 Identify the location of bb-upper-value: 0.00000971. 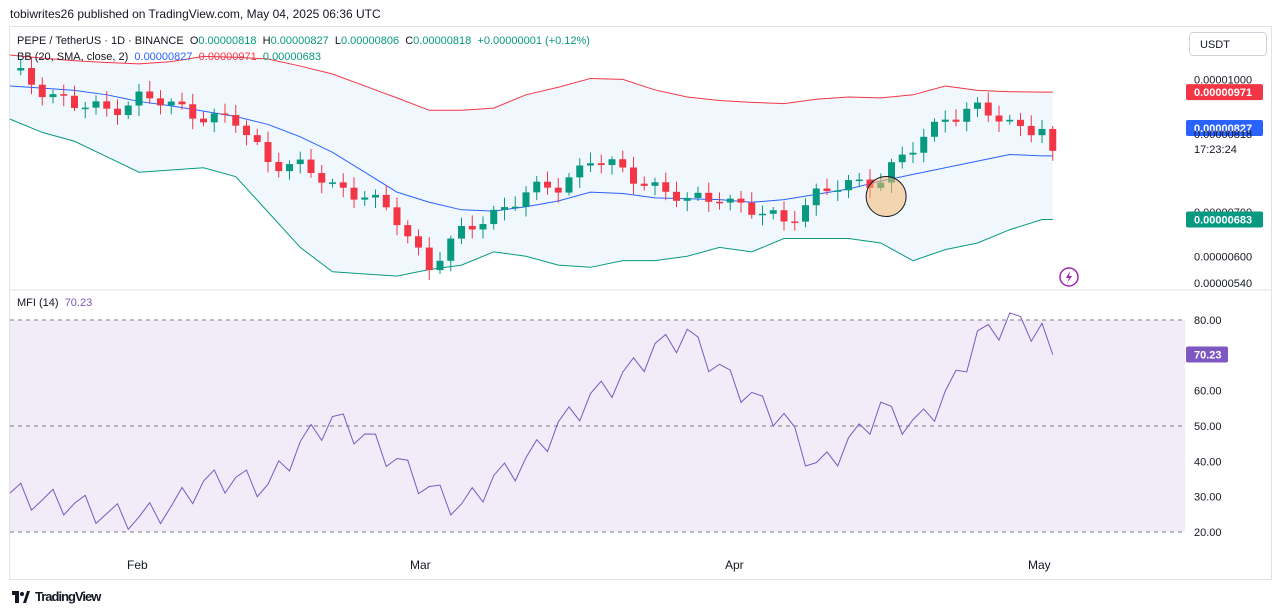
(227, 57).